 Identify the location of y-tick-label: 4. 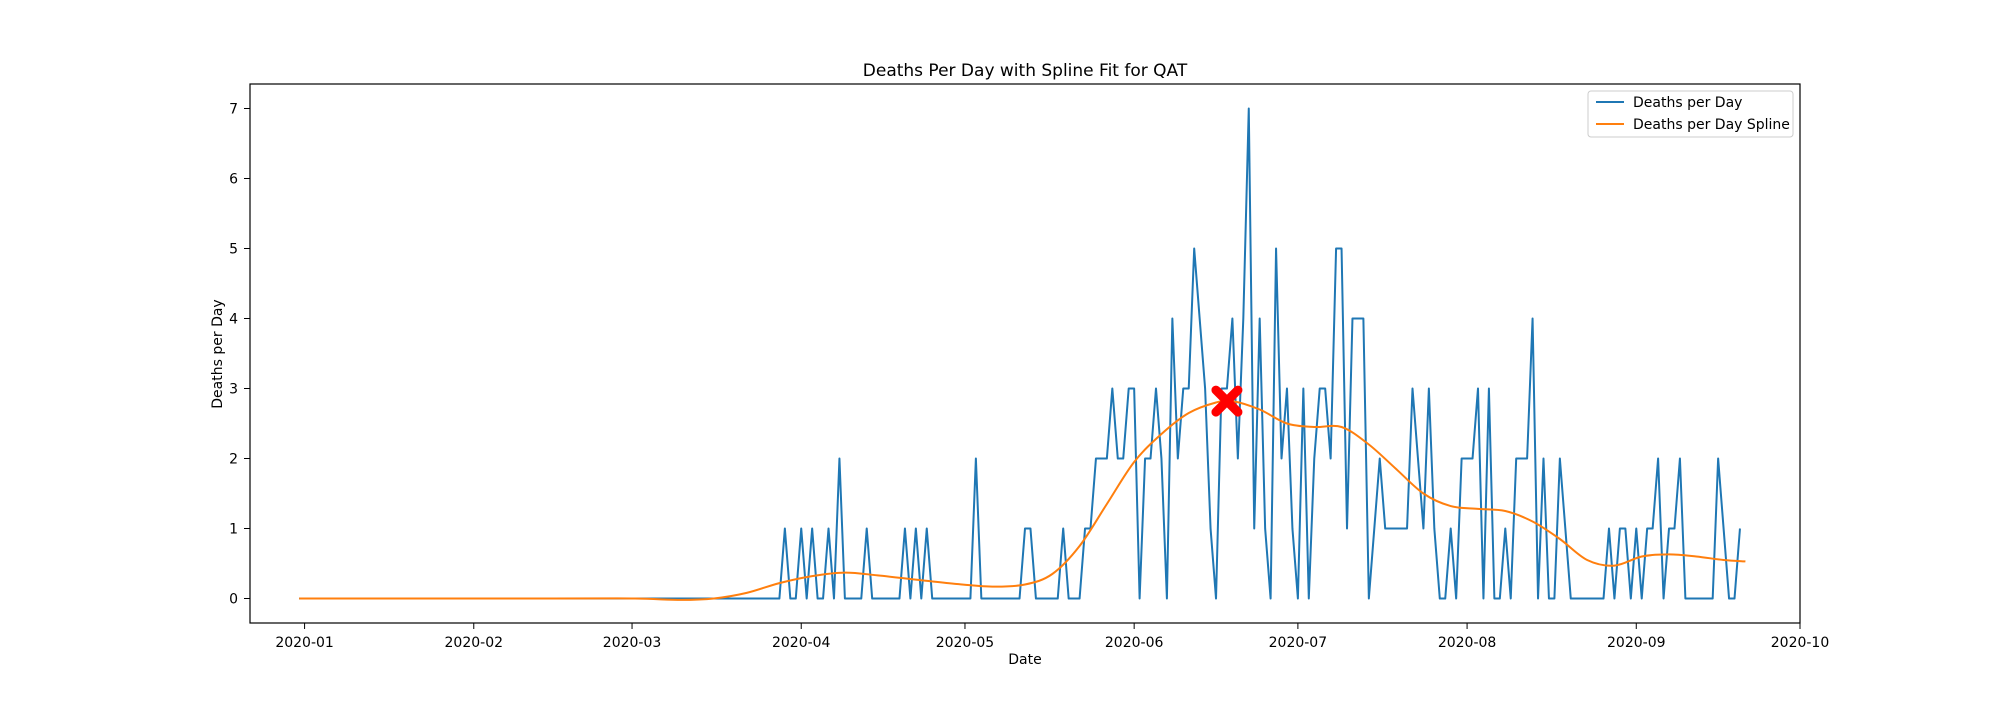
(233, 320).